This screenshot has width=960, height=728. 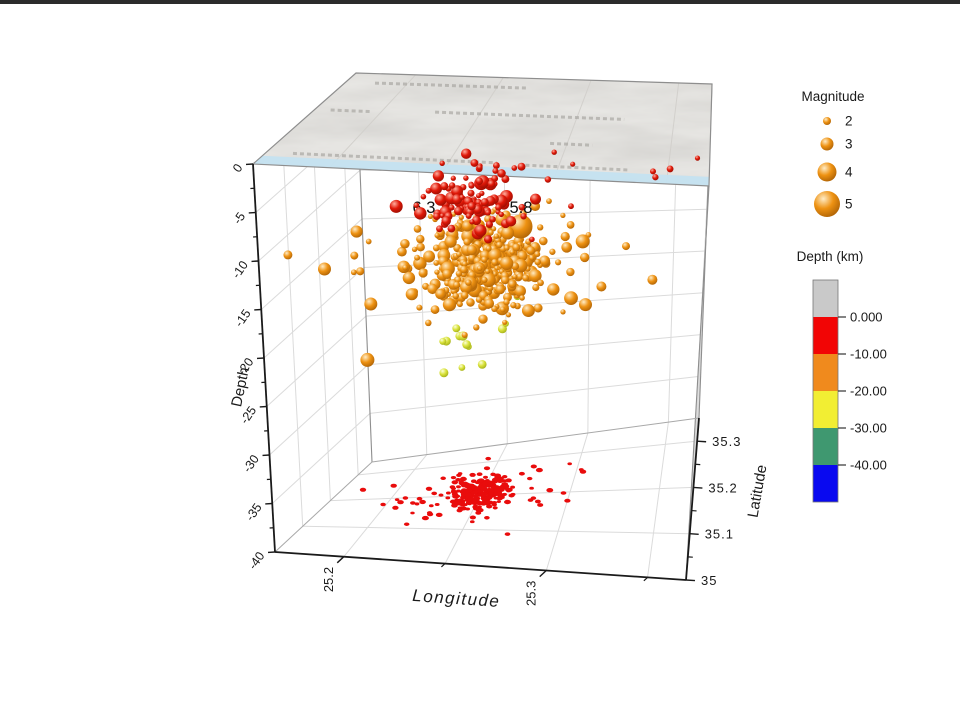 I want to click on depth-tick-label: -15, so click(x=243, y=318).